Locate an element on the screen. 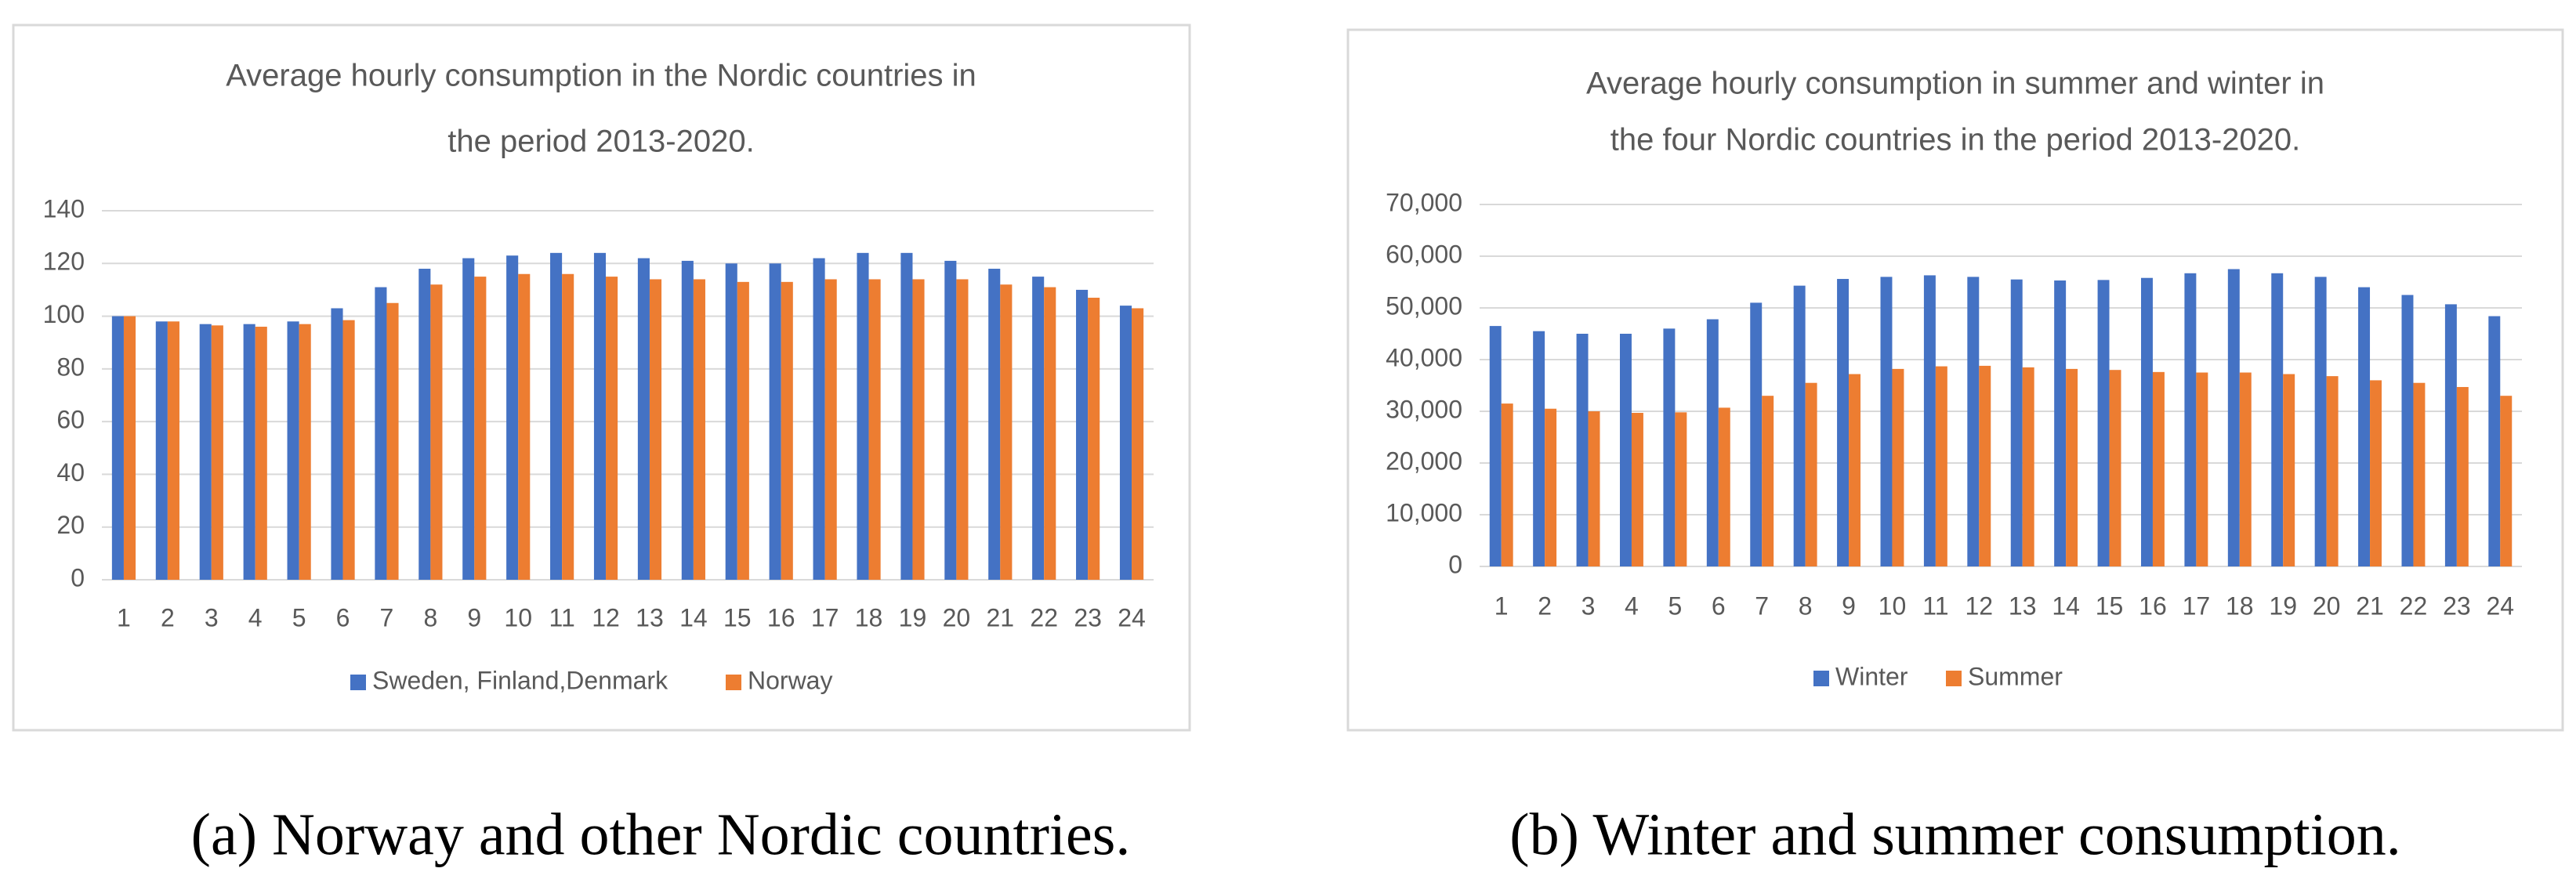 The image size is (2576, 890). x-tick-label: 18 is located at coordinates (2240, 606).